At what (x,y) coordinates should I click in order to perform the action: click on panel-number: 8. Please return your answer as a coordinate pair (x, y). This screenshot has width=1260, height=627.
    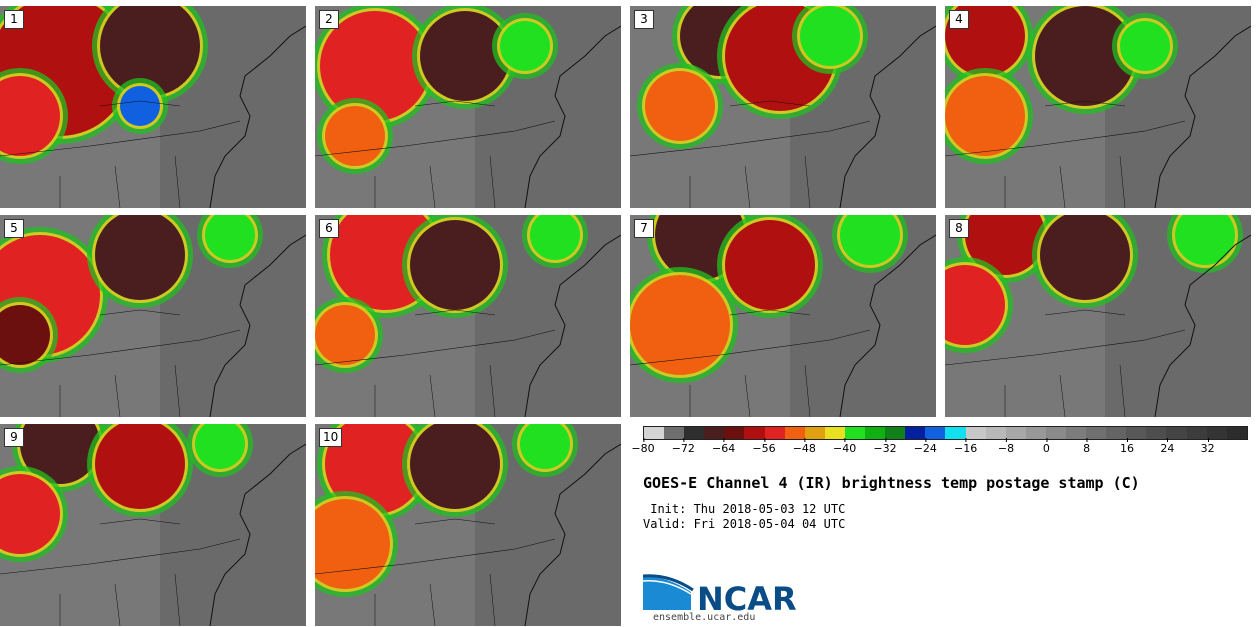
    Looking at the image, I should click on (959, 228).